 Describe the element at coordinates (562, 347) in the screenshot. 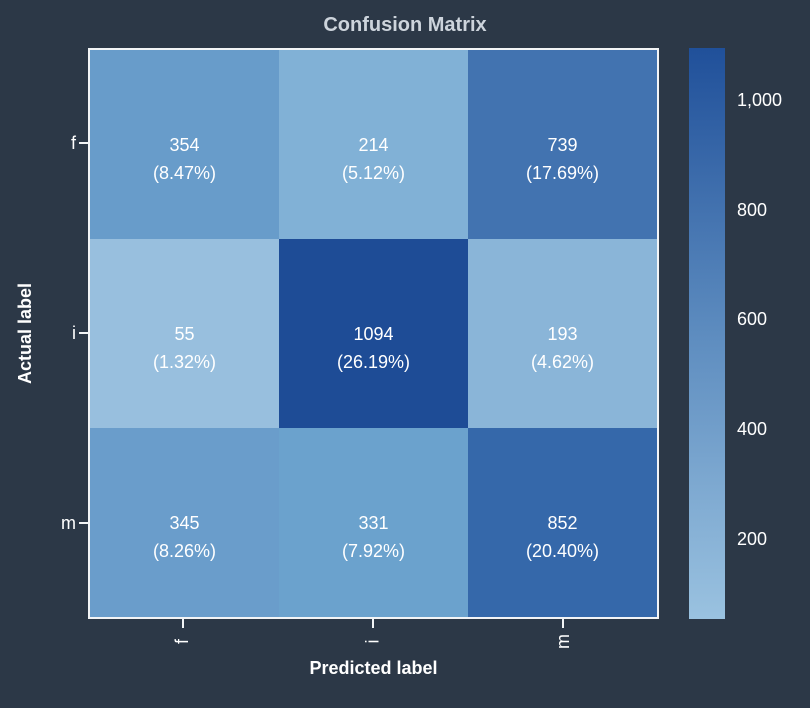

I see `cell-value: 193 (4.62%)` at that location.